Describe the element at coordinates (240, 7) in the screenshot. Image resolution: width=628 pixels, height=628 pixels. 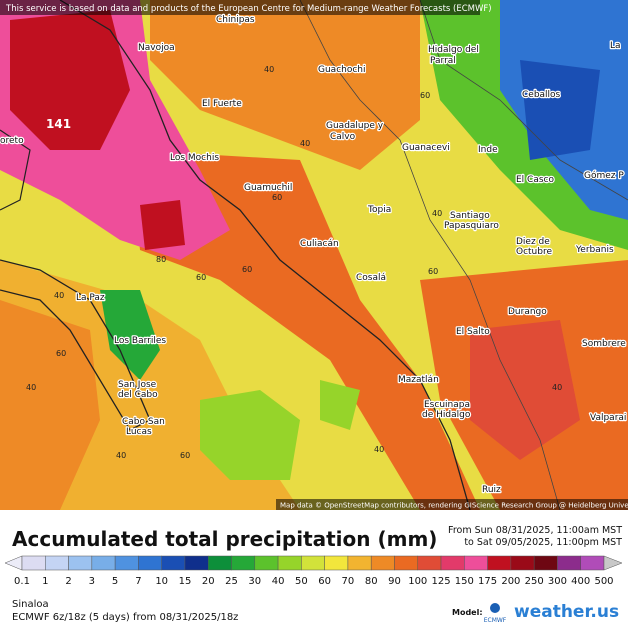
I see `attribution-band` at that location.